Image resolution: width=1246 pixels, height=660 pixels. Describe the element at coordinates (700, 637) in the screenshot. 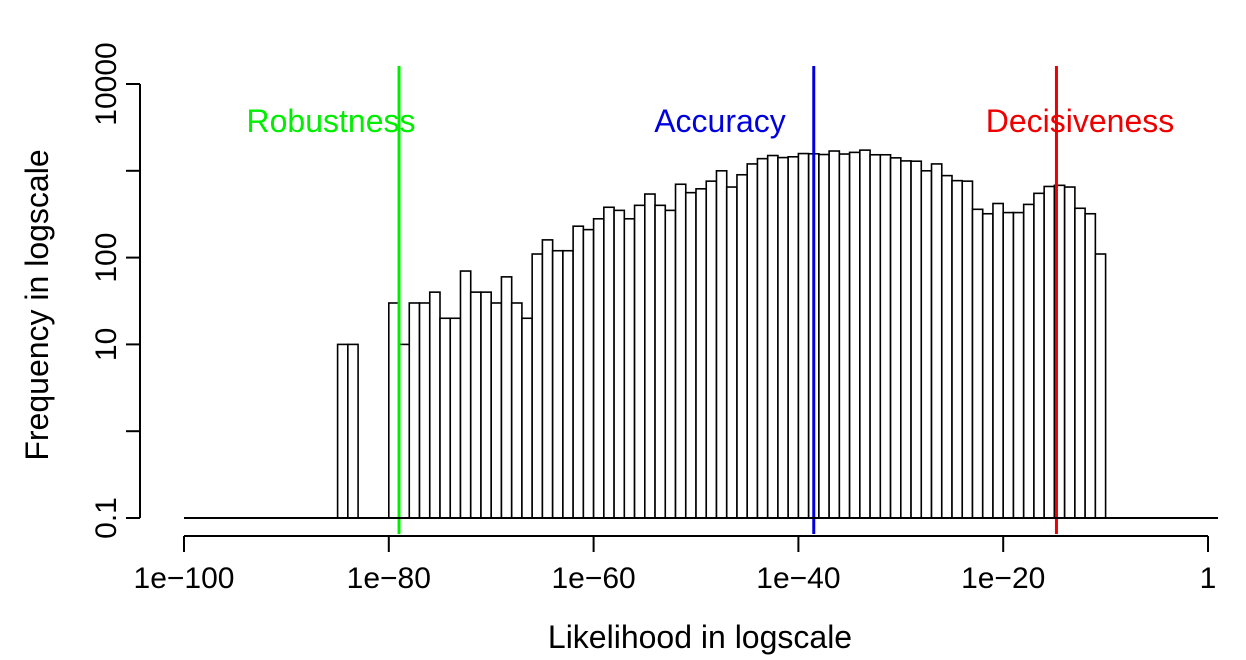

I see `x-axis-label: Likelihood in logscale` at that location.